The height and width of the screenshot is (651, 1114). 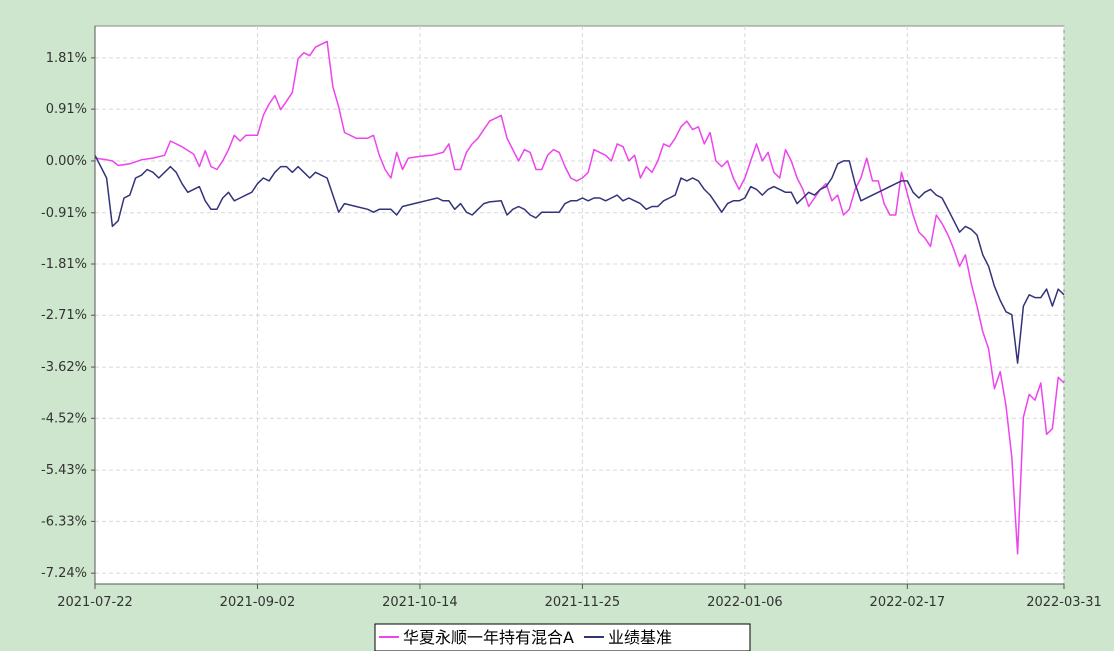 What do you see at coordinates (95, 602) in the screenshot?
I see `x-tick-label: 2021-07-22` at bounding box center [95, 602].